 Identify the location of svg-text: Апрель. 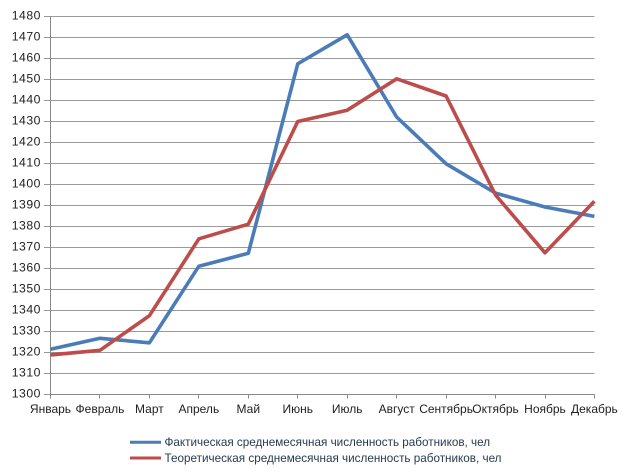
(198, 409).